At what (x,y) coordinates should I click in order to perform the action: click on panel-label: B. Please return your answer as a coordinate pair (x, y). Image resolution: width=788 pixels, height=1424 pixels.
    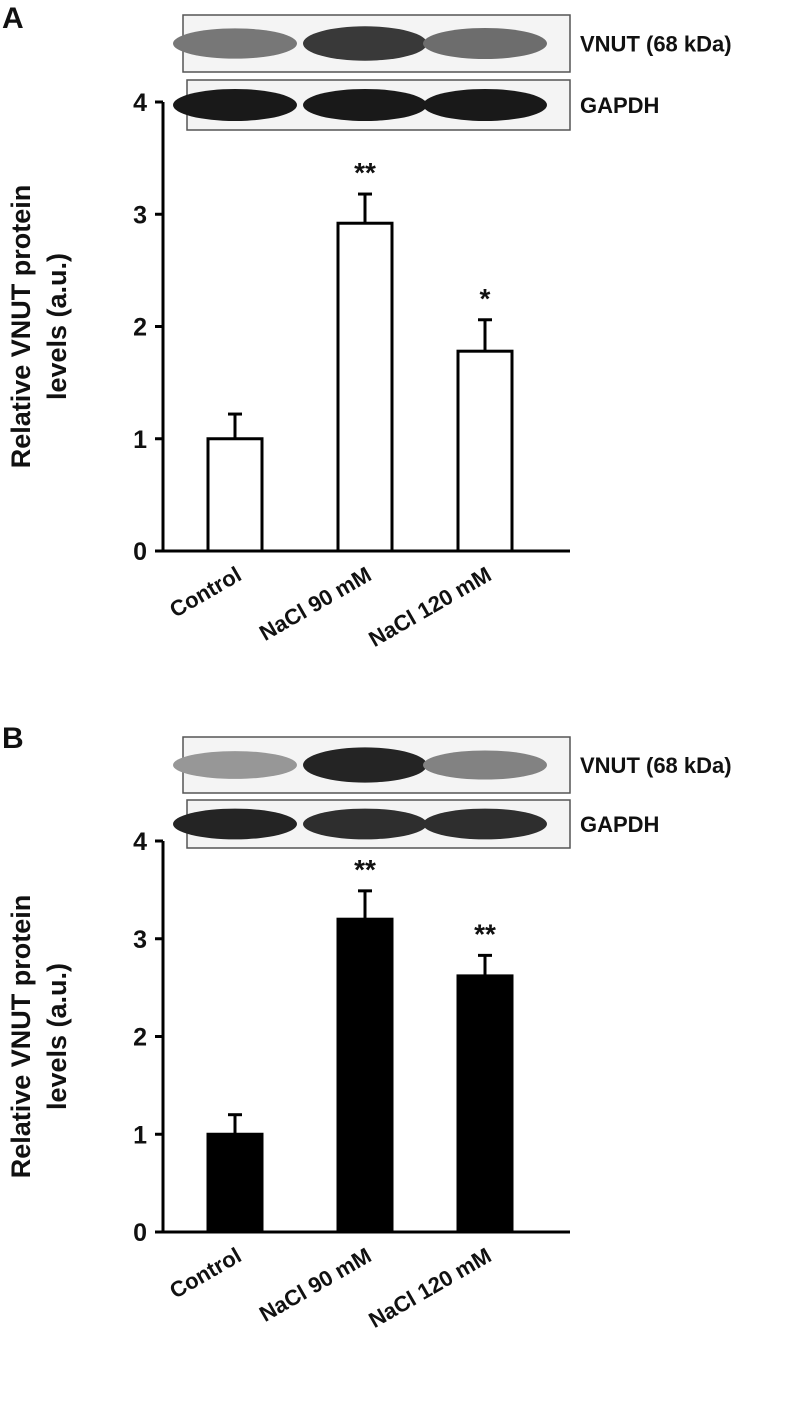
    Looking at the image, I should click on (13, 738).